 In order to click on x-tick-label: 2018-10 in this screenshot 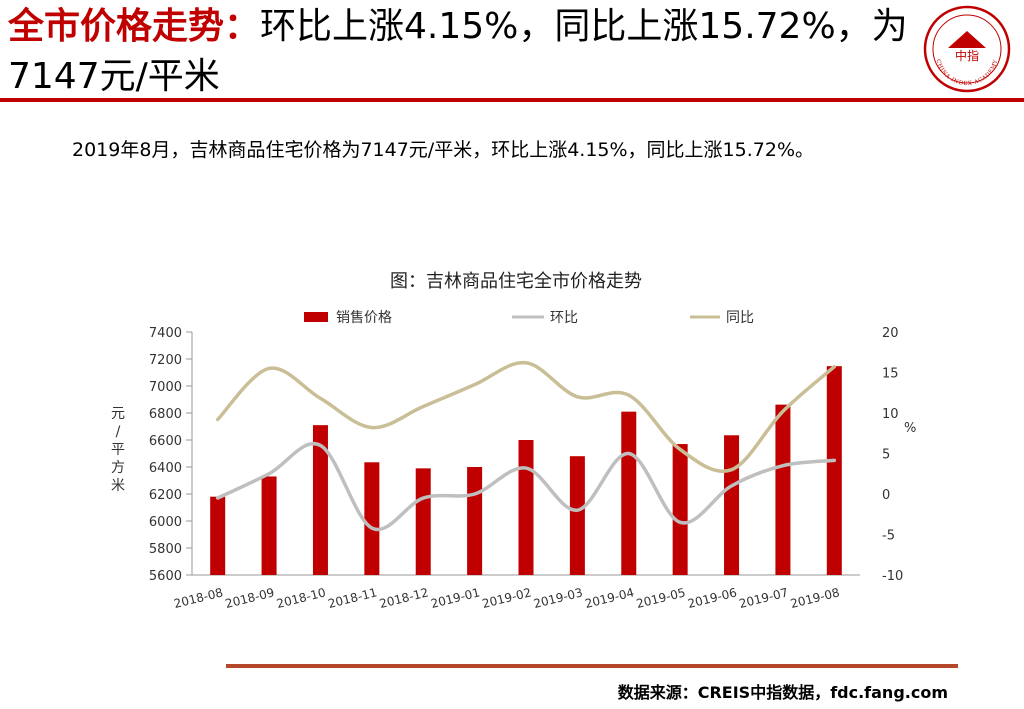, I will do `click(301, 598)`.